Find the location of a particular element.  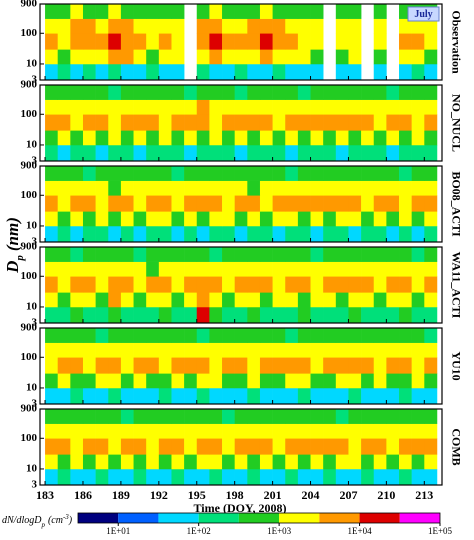

y-tick-label: 3 is located at coordinates (35, 242).